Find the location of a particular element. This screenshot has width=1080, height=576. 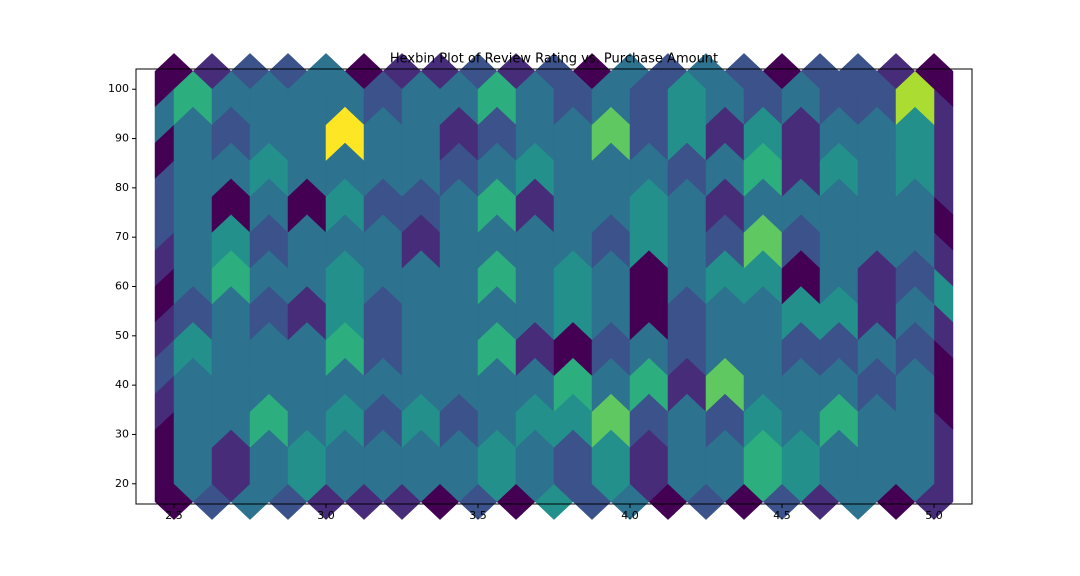

y-tick-label: 90 is located at coordinates (122, 138).